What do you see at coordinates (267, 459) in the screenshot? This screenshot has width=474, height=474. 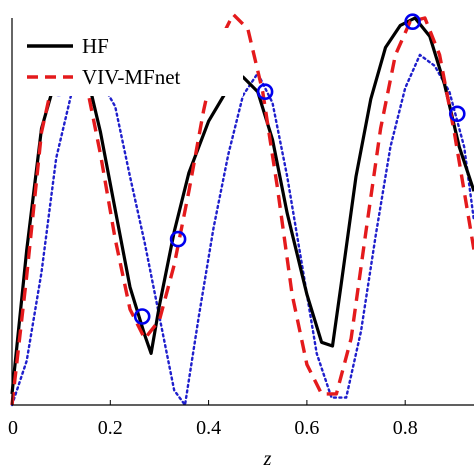 I see `x-axis-label: z` at bounding box center [267, 459].